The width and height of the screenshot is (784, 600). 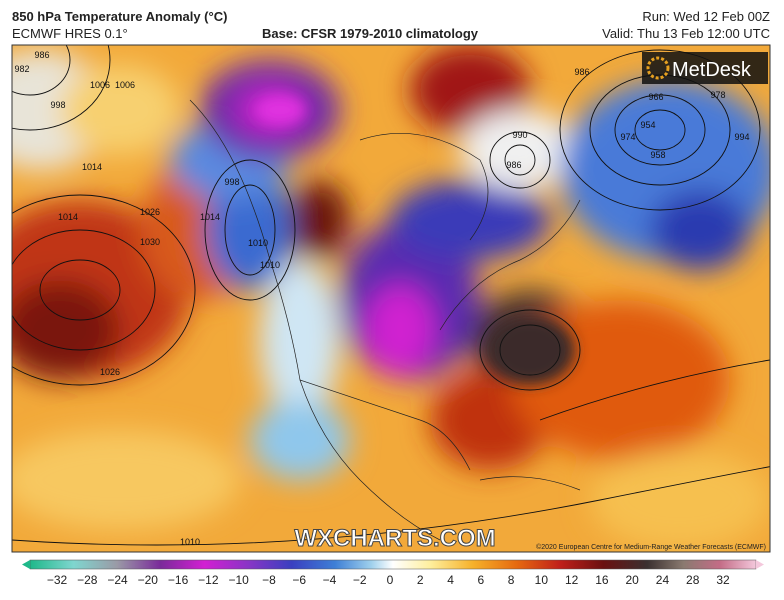 What do you see at coordinates (150, 242) in the screenshot?
I see `isobar-label: 1030` at bounding box center [150, 242].